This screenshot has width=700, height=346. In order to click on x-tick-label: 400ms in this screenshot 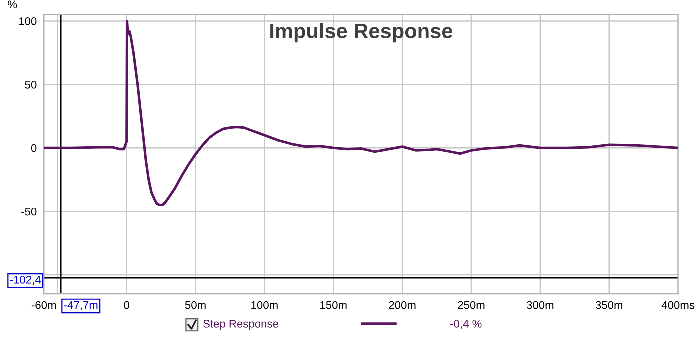, I will do `click(678, 305)`.